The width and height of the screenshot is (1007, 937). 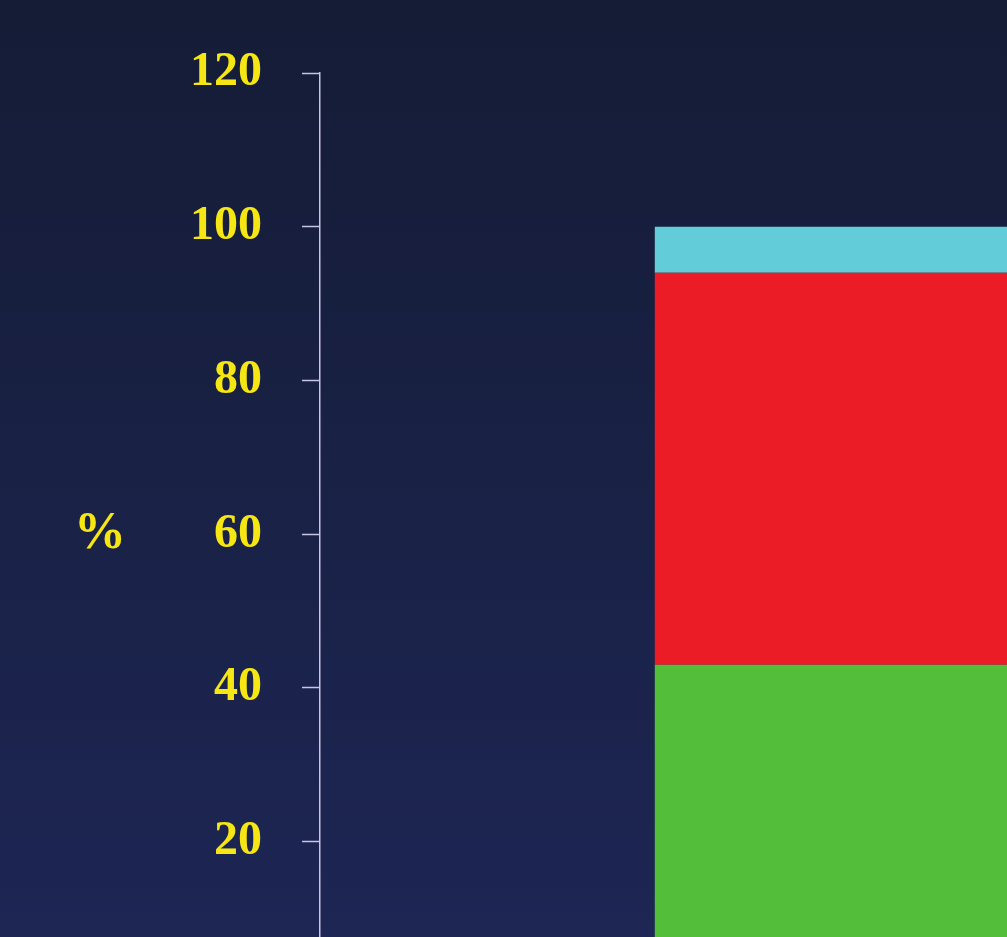 I want to click on y-tick-label: 20, so click(x=238, y=837).